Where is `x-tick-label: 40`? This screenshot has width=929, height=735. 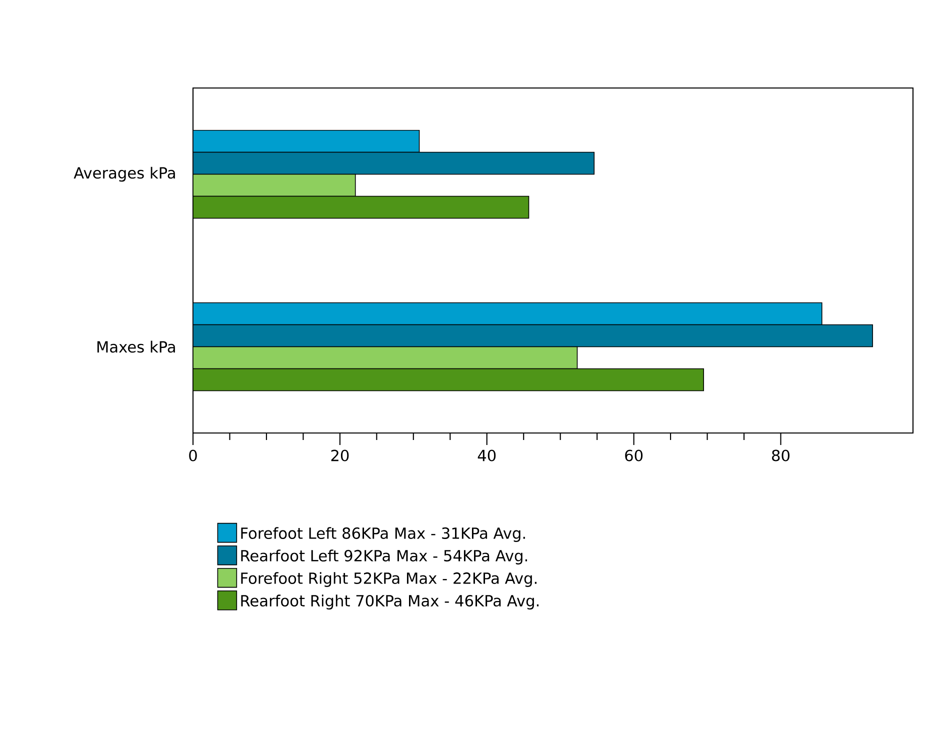
x-tick-label: 40 is located at coordinates (487, 456).